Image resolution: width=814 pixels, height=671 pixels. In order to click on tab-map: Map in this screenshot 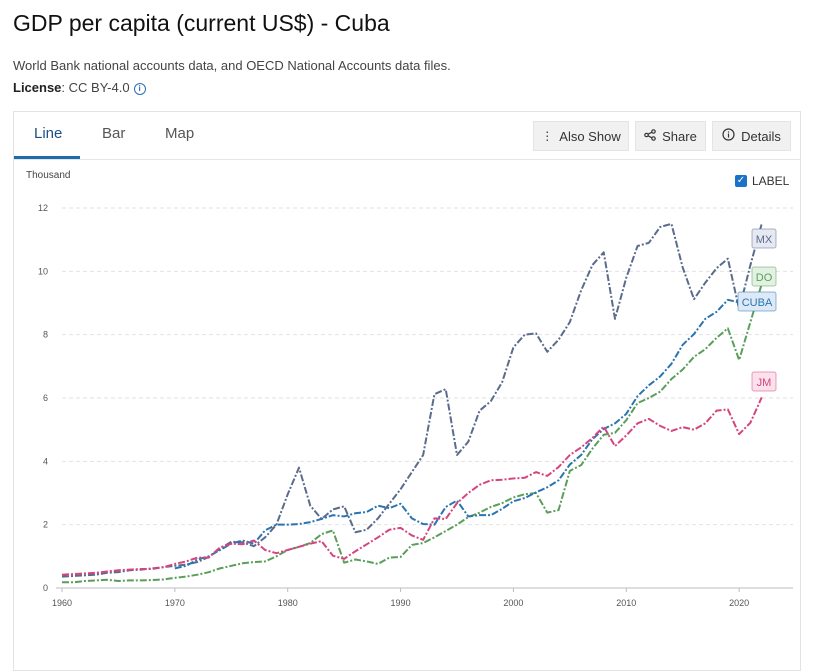, I will do `click(180, 133)`.